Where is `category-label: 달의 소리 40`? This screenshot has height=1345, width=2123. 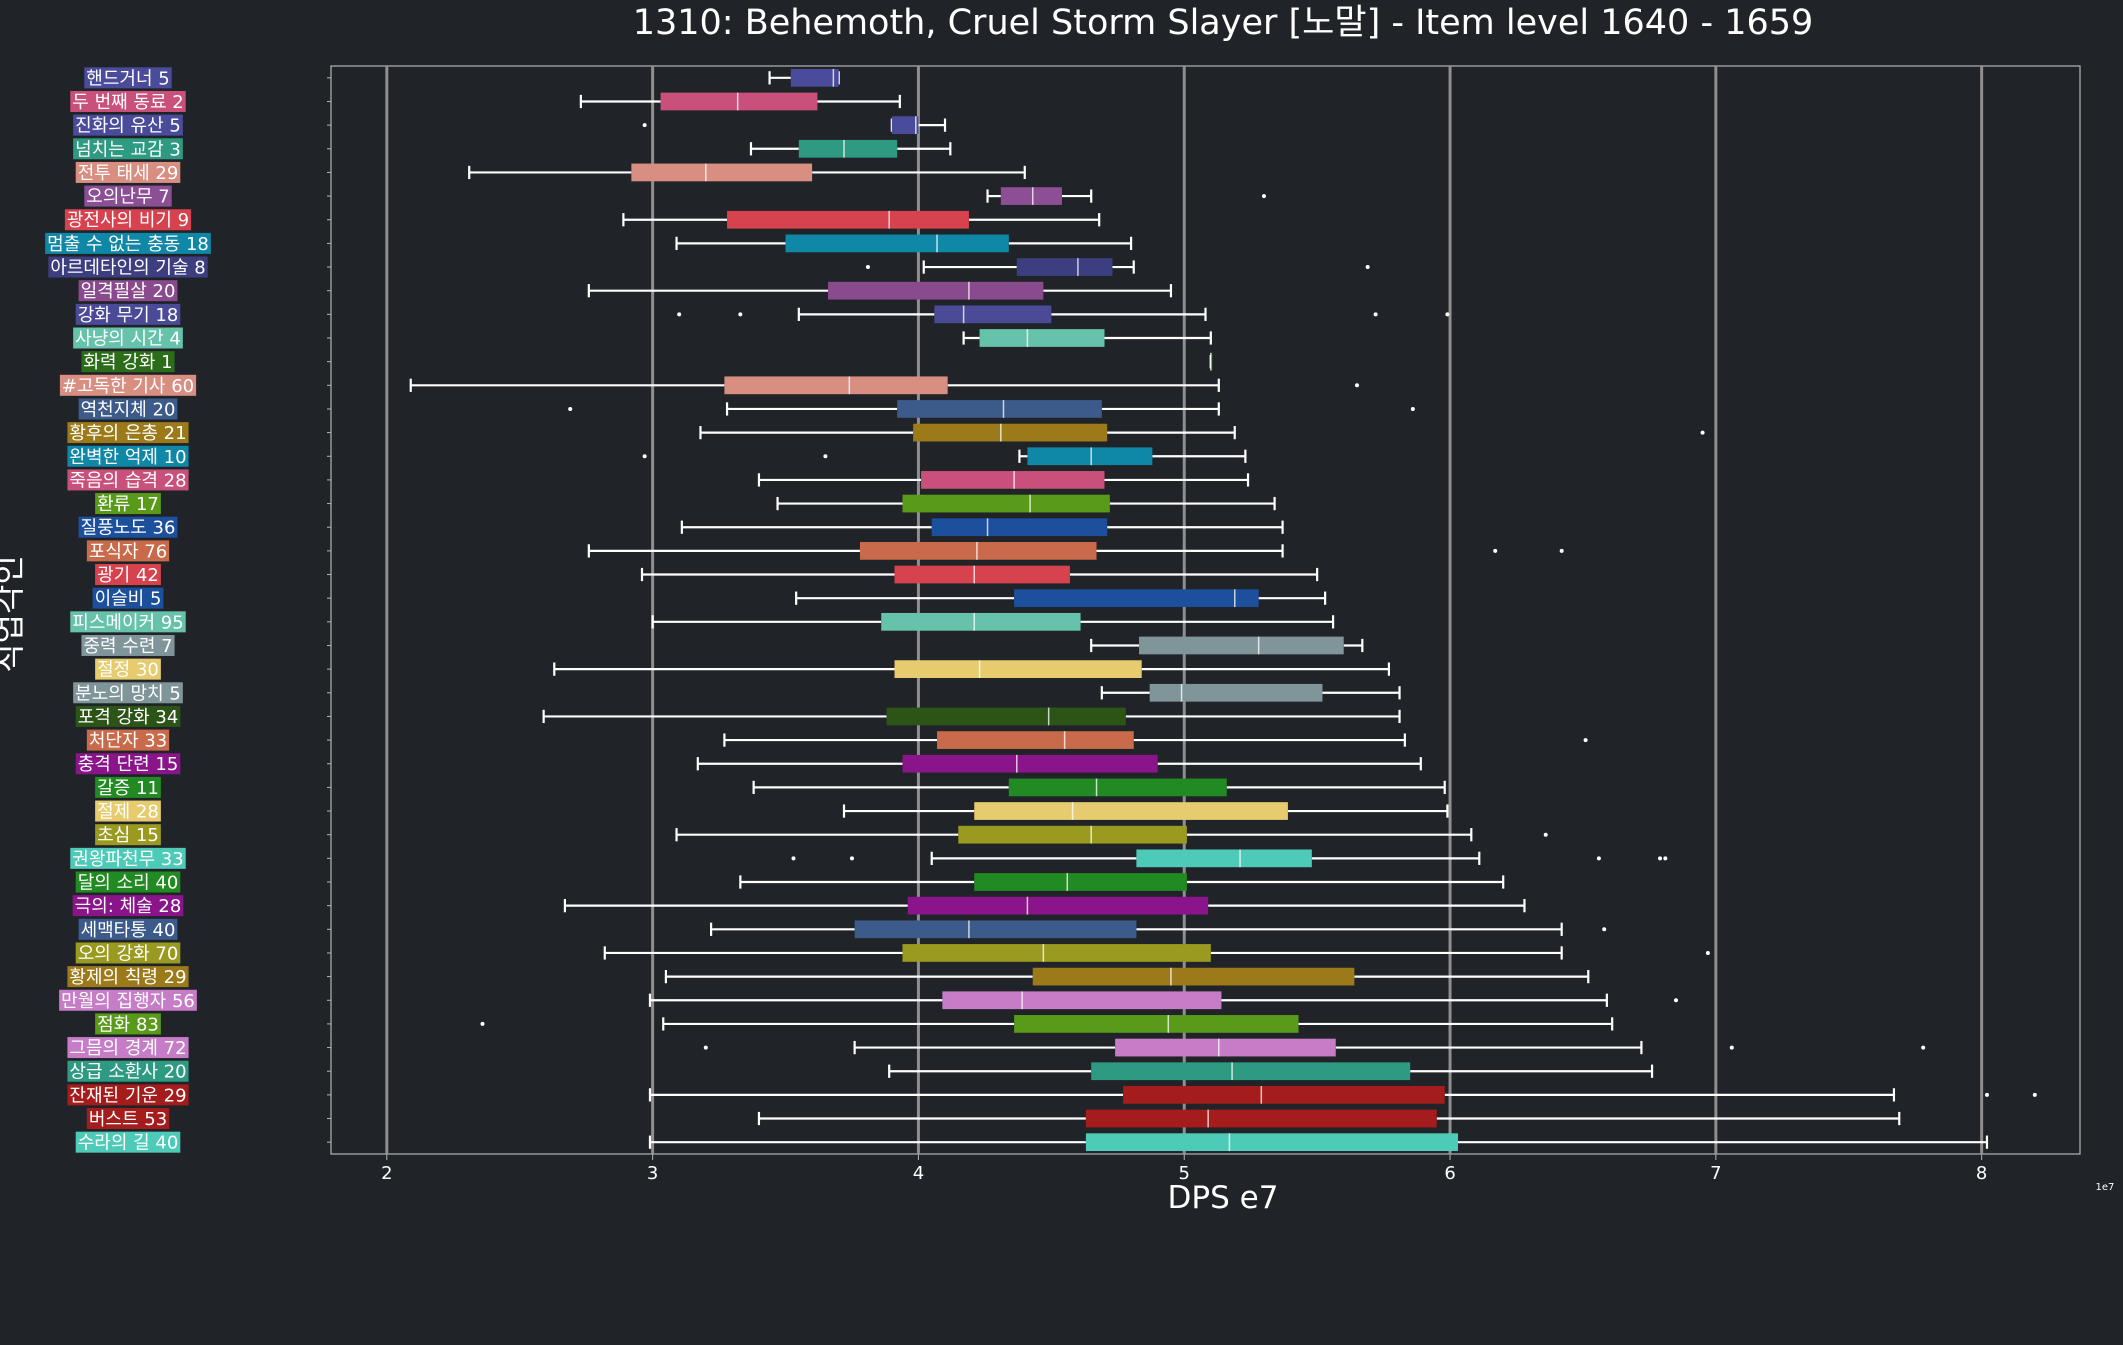
category-label: 달의 소리 40 is located at coordinates (128, 882).